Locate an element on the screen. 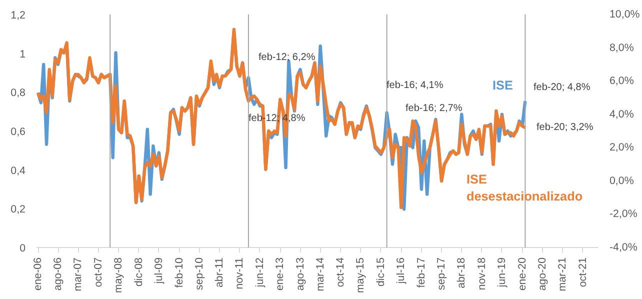 The image size is (642, 299). annotation: feb-16; 4,1% is located at coordinates (415, 85).